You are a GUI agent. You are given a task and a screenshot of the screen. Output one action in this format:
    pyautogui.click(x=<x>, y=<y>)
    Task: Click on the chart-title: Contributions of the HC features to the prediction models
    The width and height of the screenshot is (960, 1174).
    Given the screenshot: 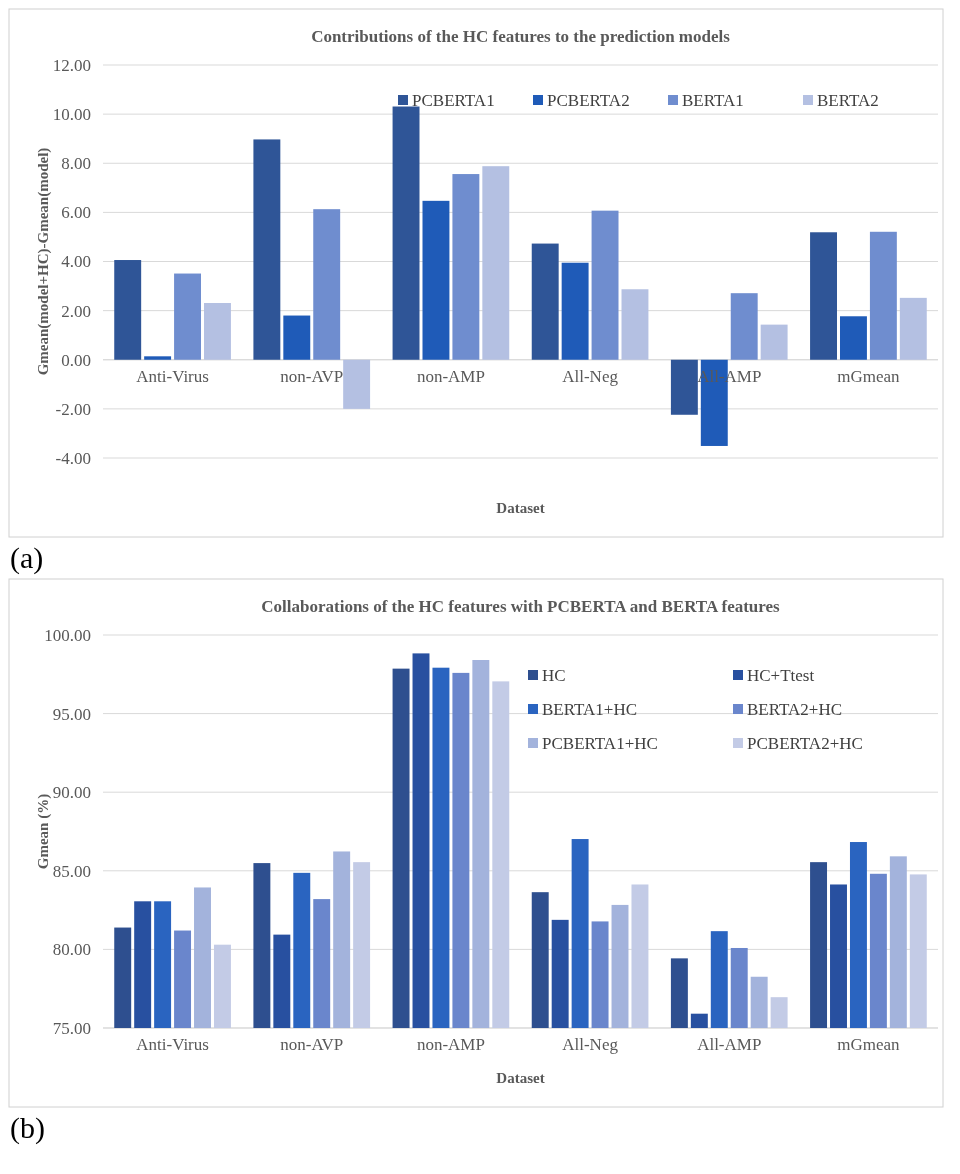 What is the action you would take?
    pyautogui.click(x=521, y=36)
    